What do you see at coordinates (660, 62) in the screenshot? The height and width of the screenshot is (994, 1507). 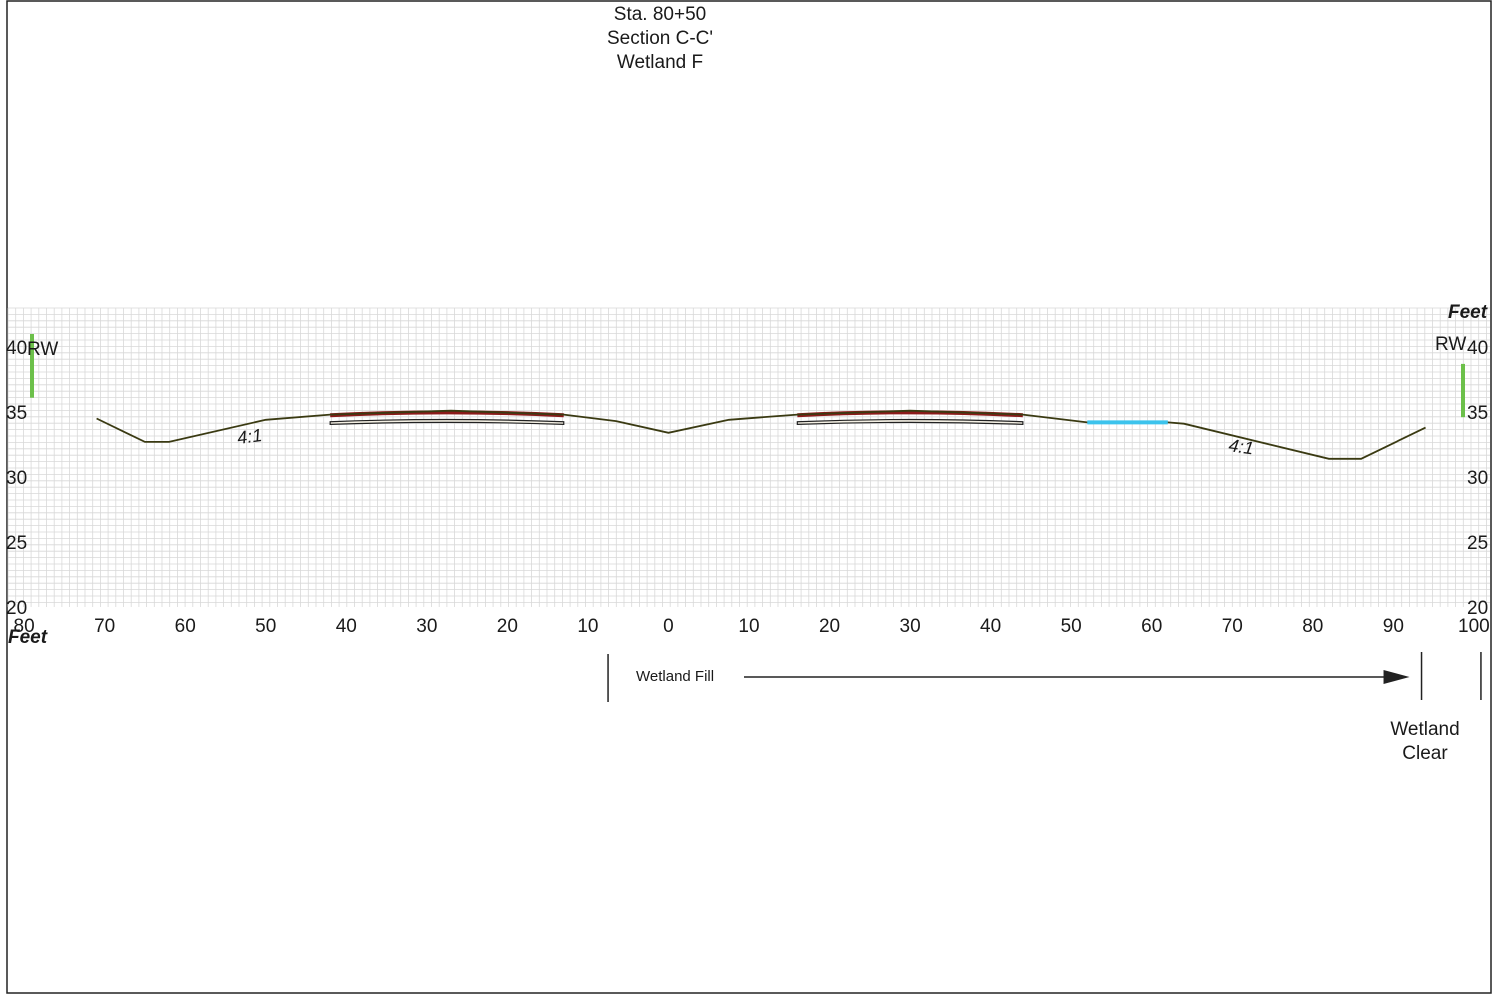 I see `wetland-name: Wetland F` at bounding box center [660, 62].